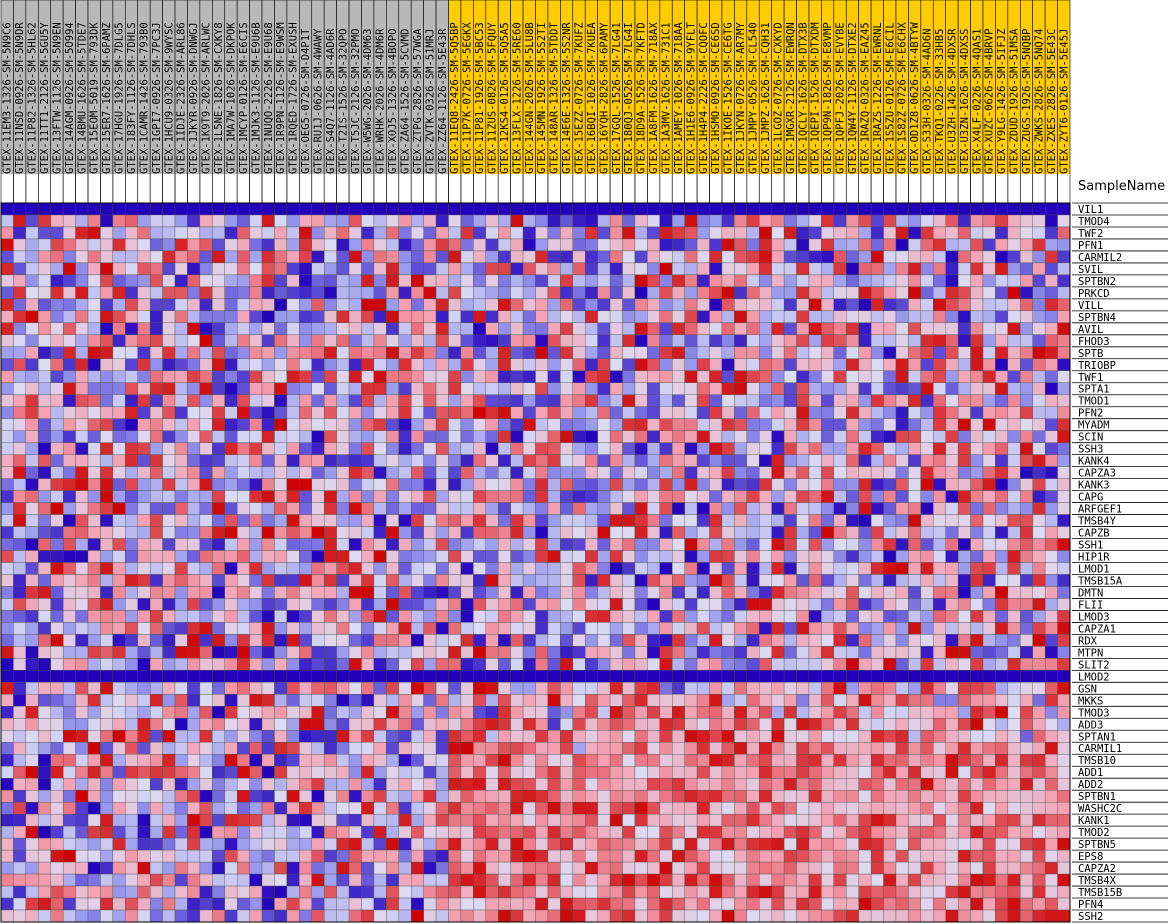 The image size is (1168, 924). Describe the element at coordinates (107, 98) in the screenshot. I see `sample-label: GTEX-15ER7-1626-SM-6PAMZ` at that location.